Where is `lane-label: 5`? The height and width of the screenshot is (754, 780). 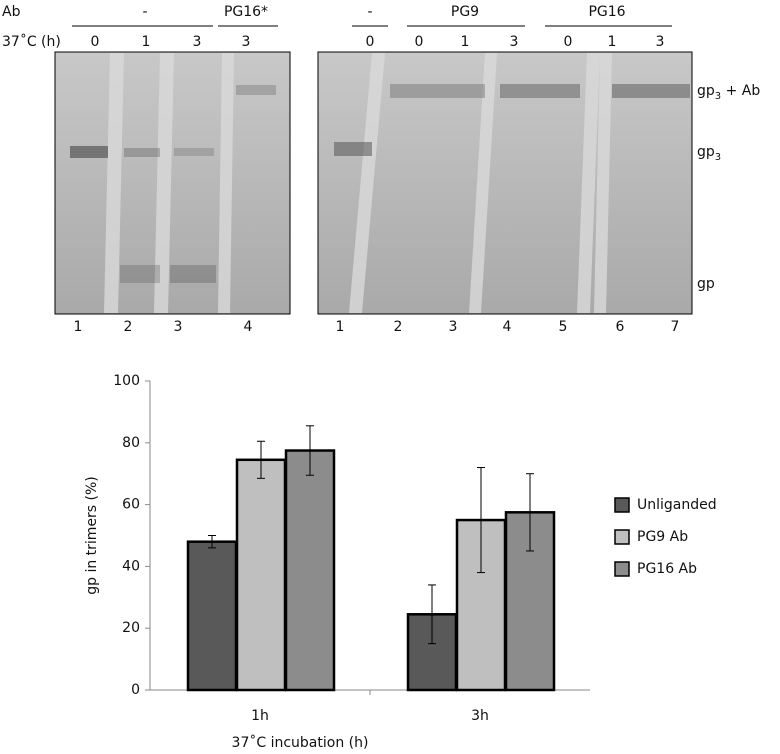 lane-label: 5 is located at coordinates (563, 327).